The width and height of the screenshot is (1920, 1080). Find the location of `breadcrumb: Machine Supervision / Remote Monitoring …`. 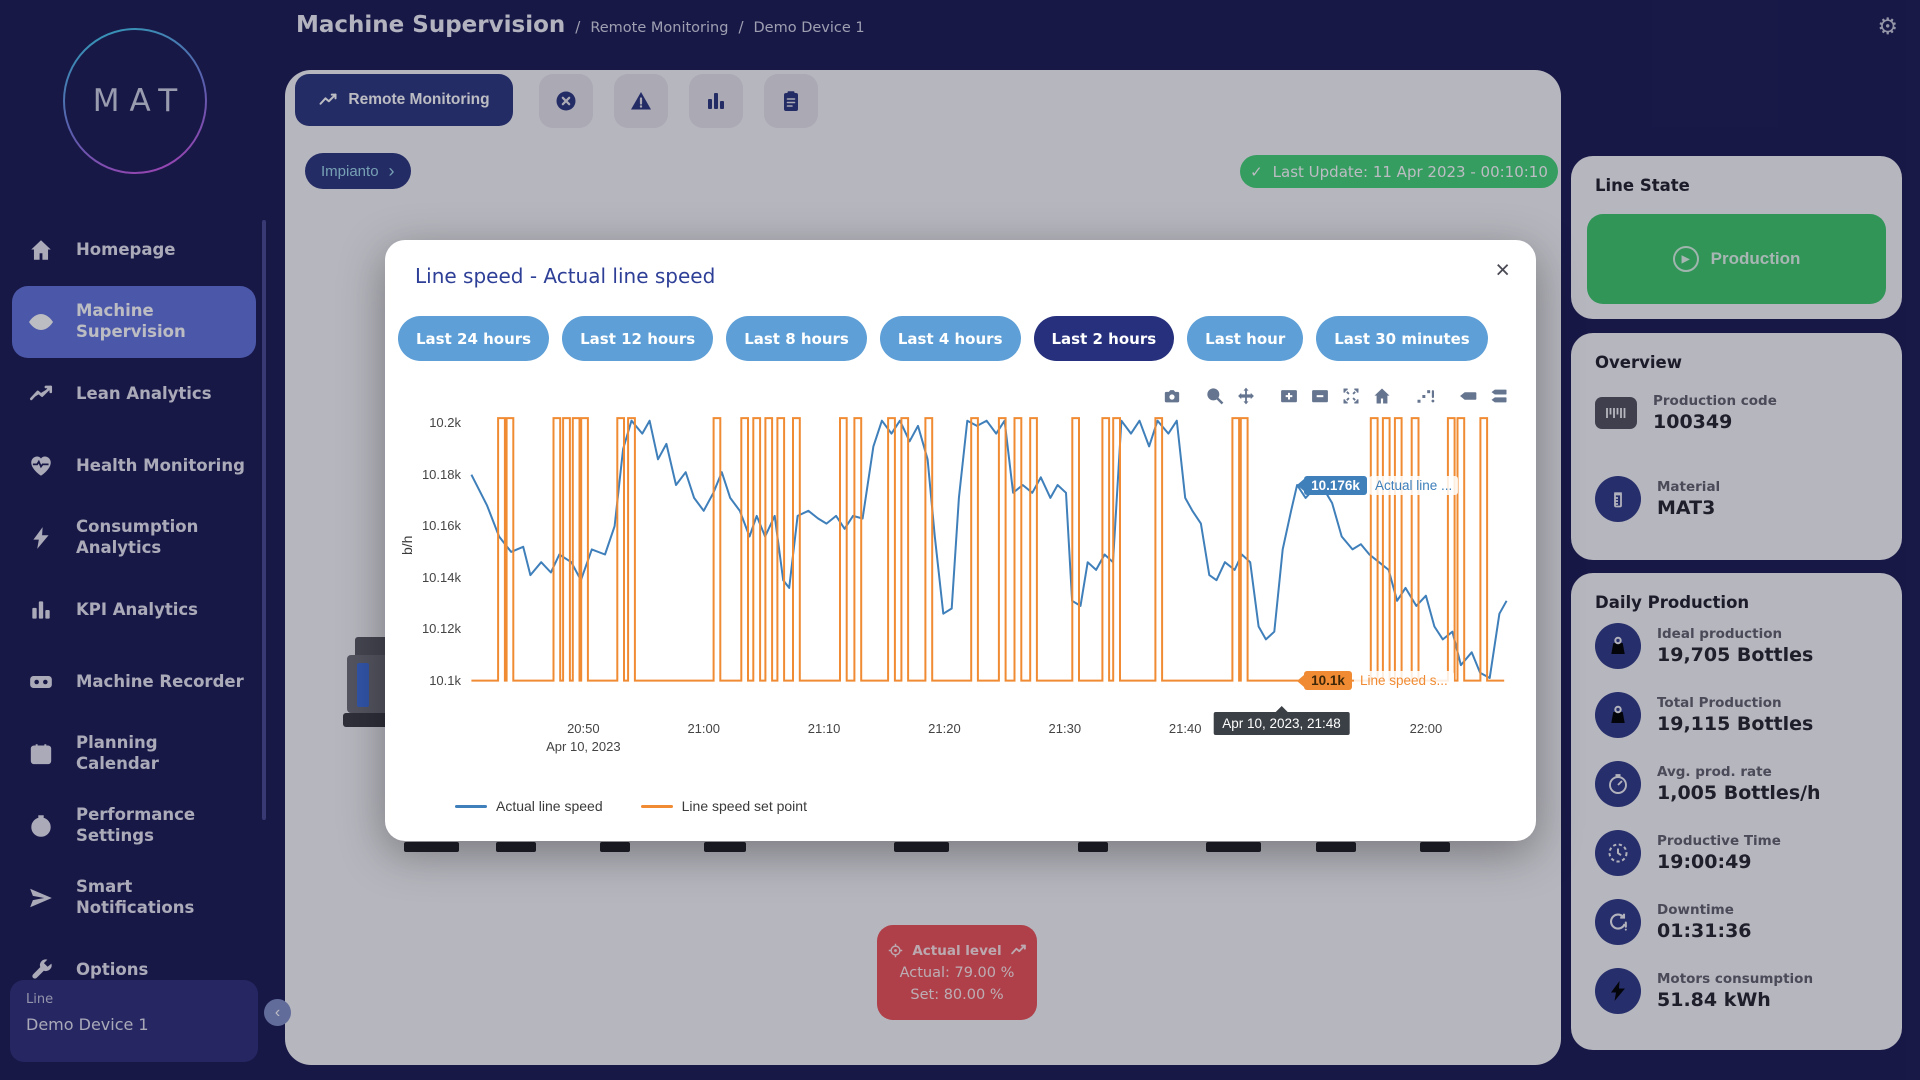

breadcrumb: Machine Supervision / Remote Monitoring … is located at coordinates (580, 25).